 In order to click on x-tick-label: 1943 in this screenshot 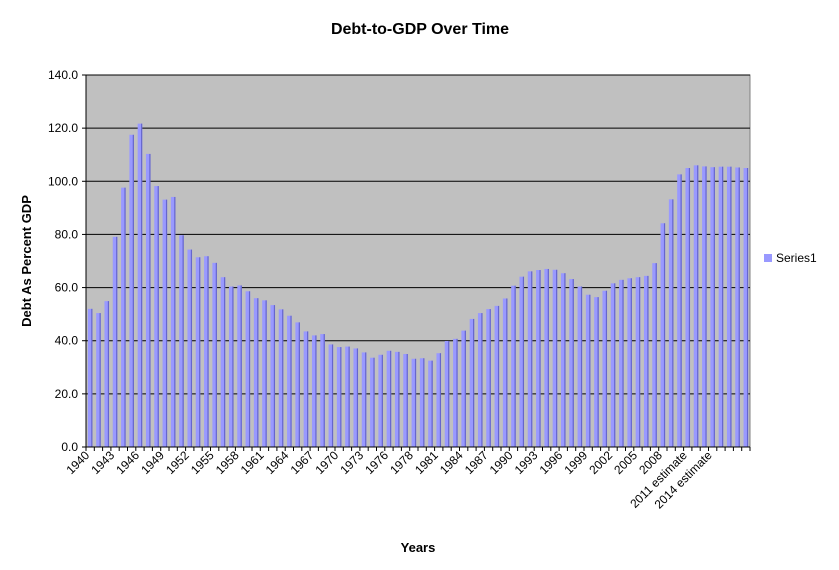, I will do `click(102, 462)`.